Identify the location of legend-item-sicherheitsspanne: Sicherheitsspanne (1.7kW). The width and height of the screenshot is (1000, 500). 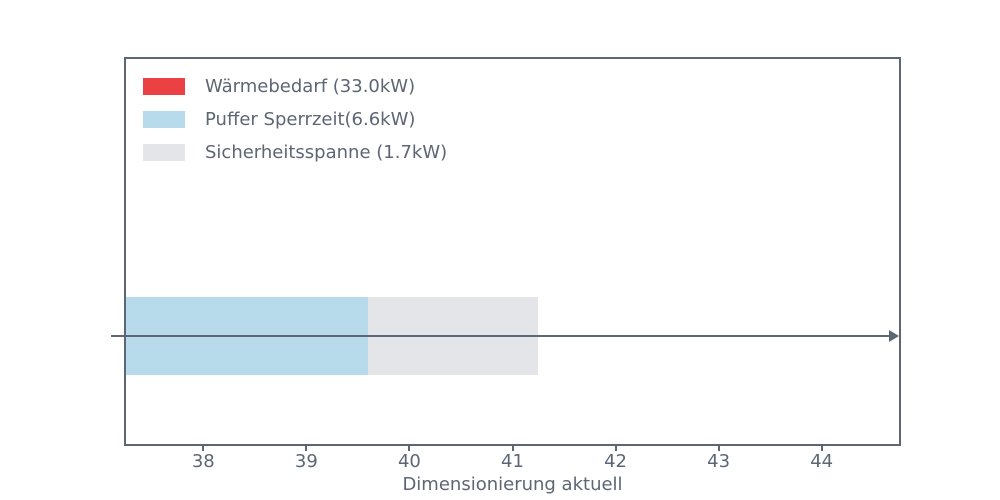
(295, 152).